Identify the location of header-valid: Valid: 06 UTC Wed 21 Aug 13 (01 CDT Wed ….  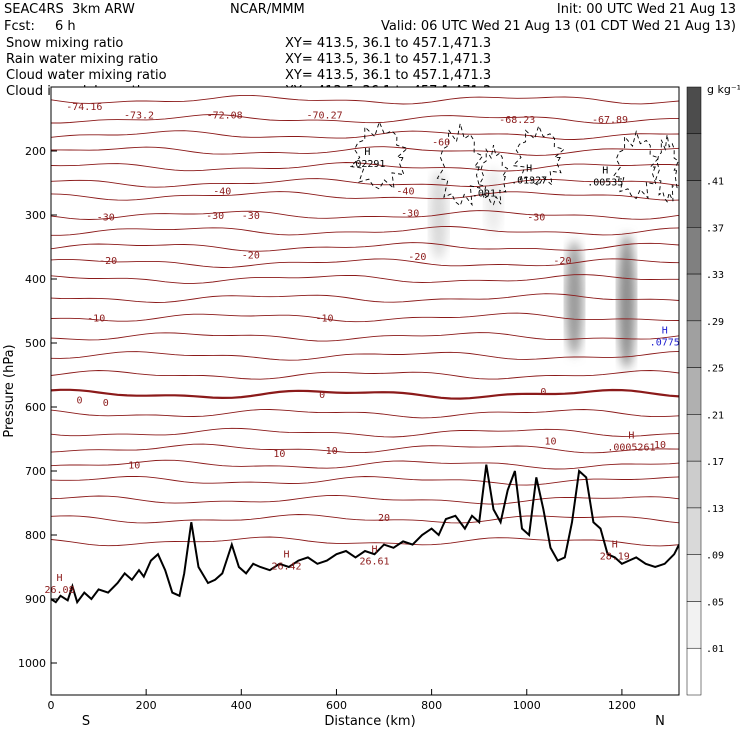
(558, 26).